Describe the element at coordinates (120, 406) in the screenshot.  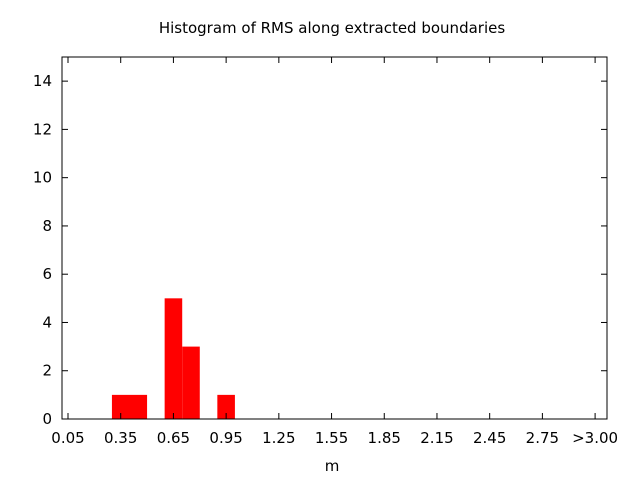
I see `bar-0.35` at that location.